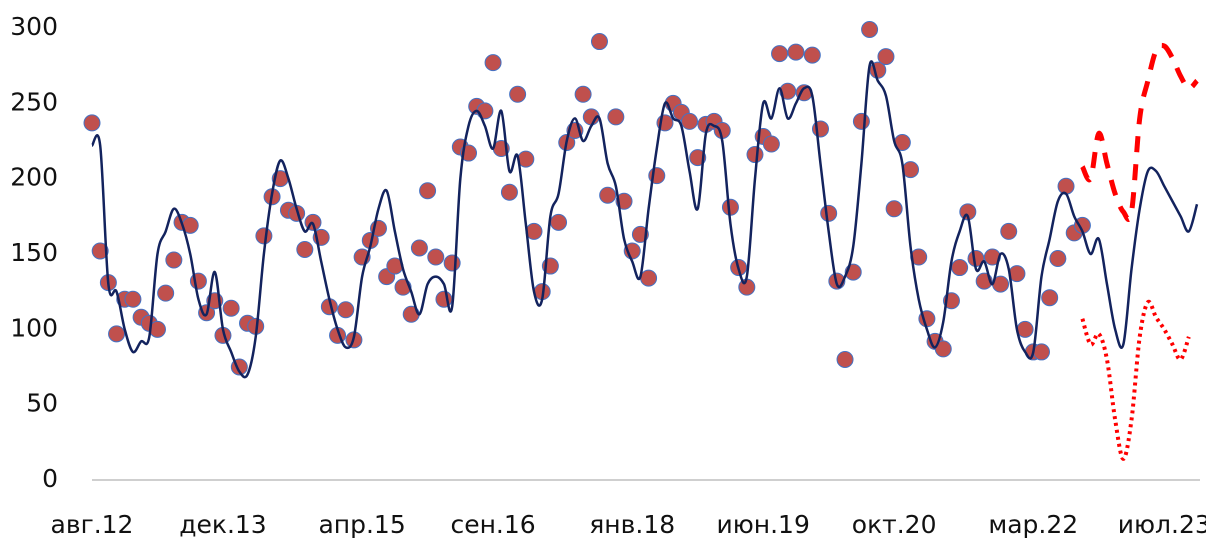  Describe the element at coordinates (632, 524) in the screenshot. I see `x-tick-label: янв.18` at that location.